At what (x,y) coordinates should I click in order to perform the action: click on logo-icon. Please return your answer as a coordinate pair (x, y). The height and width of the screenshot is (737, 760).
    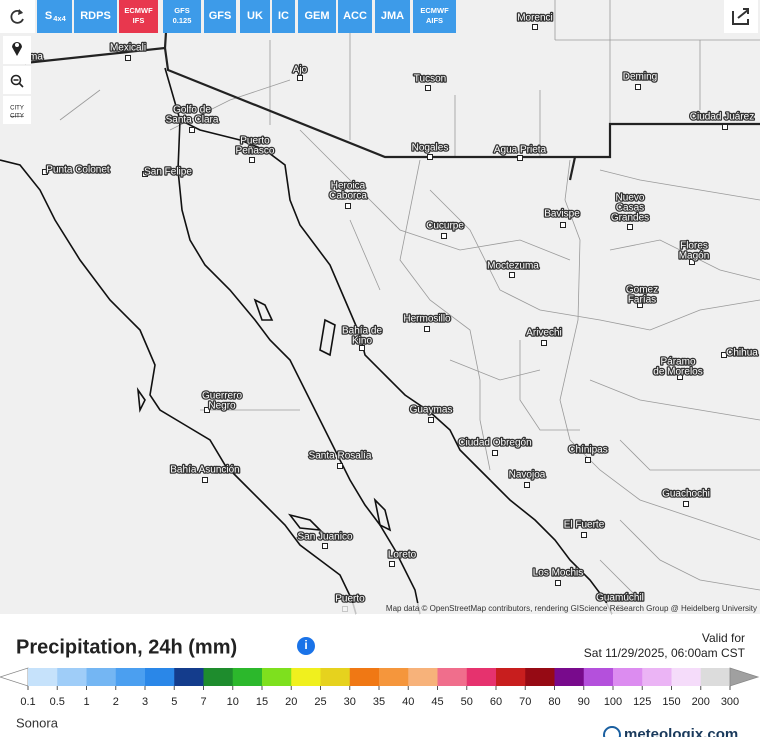
    Looking at the image, I should click on (612, 731).